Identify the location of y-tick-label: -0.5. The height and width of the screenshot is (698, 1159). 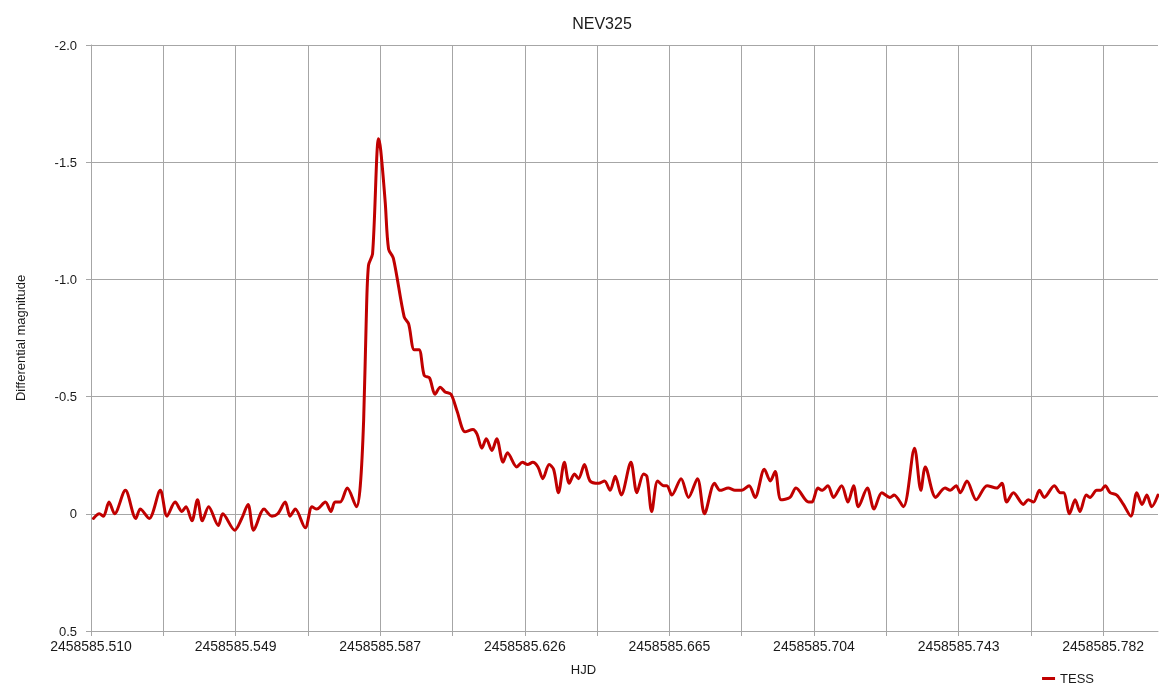
(65, 397).